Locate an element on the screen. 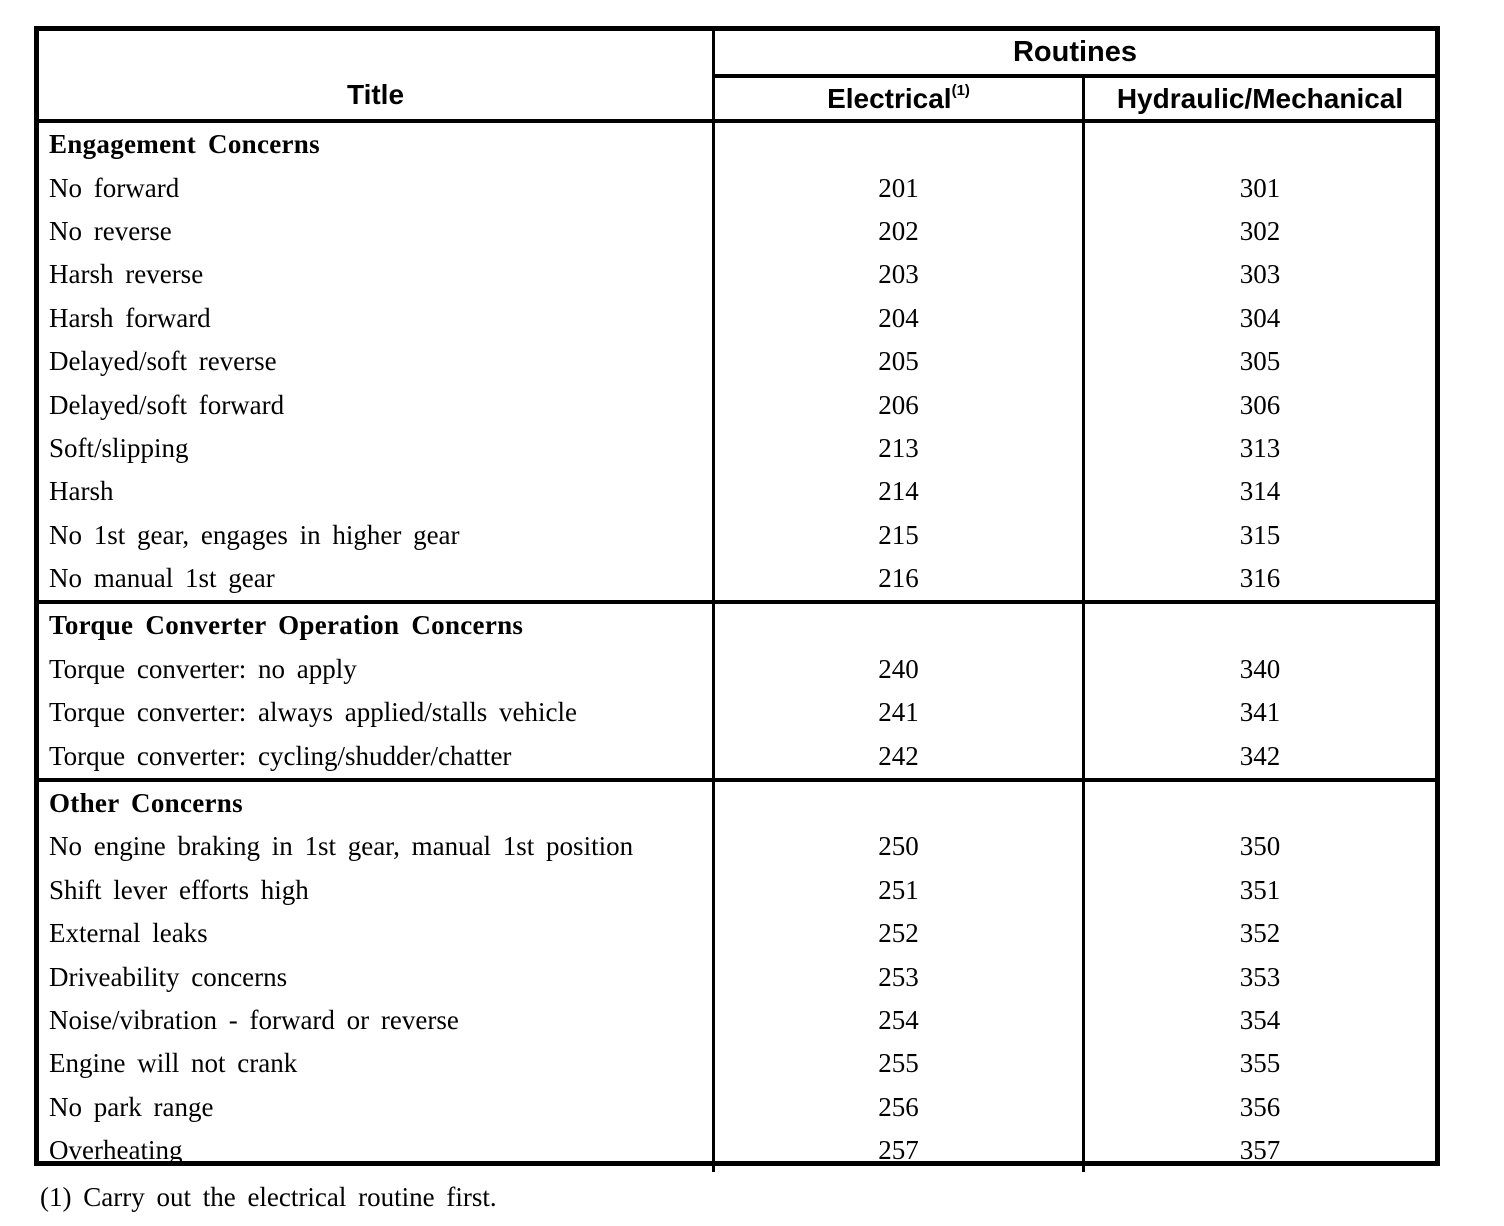  row-title-cell: Harsh is located at coordinates (81, 491).